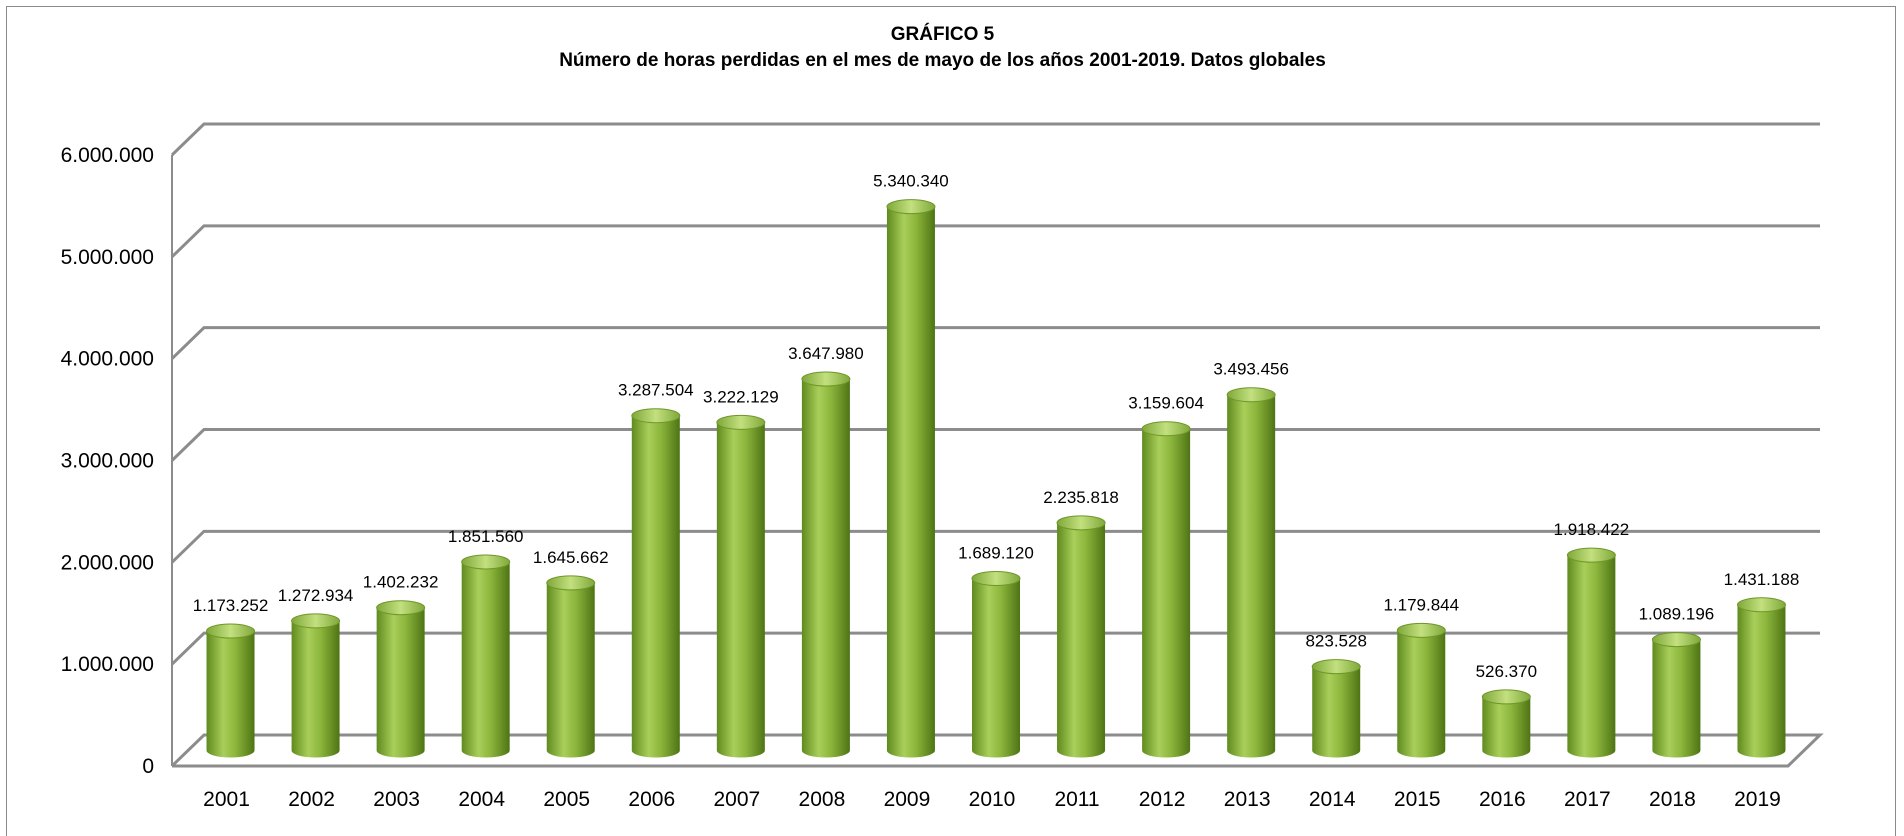 The image size is (1904, 836). I want to click on data-label: 1.173.252, so click(231, 605).